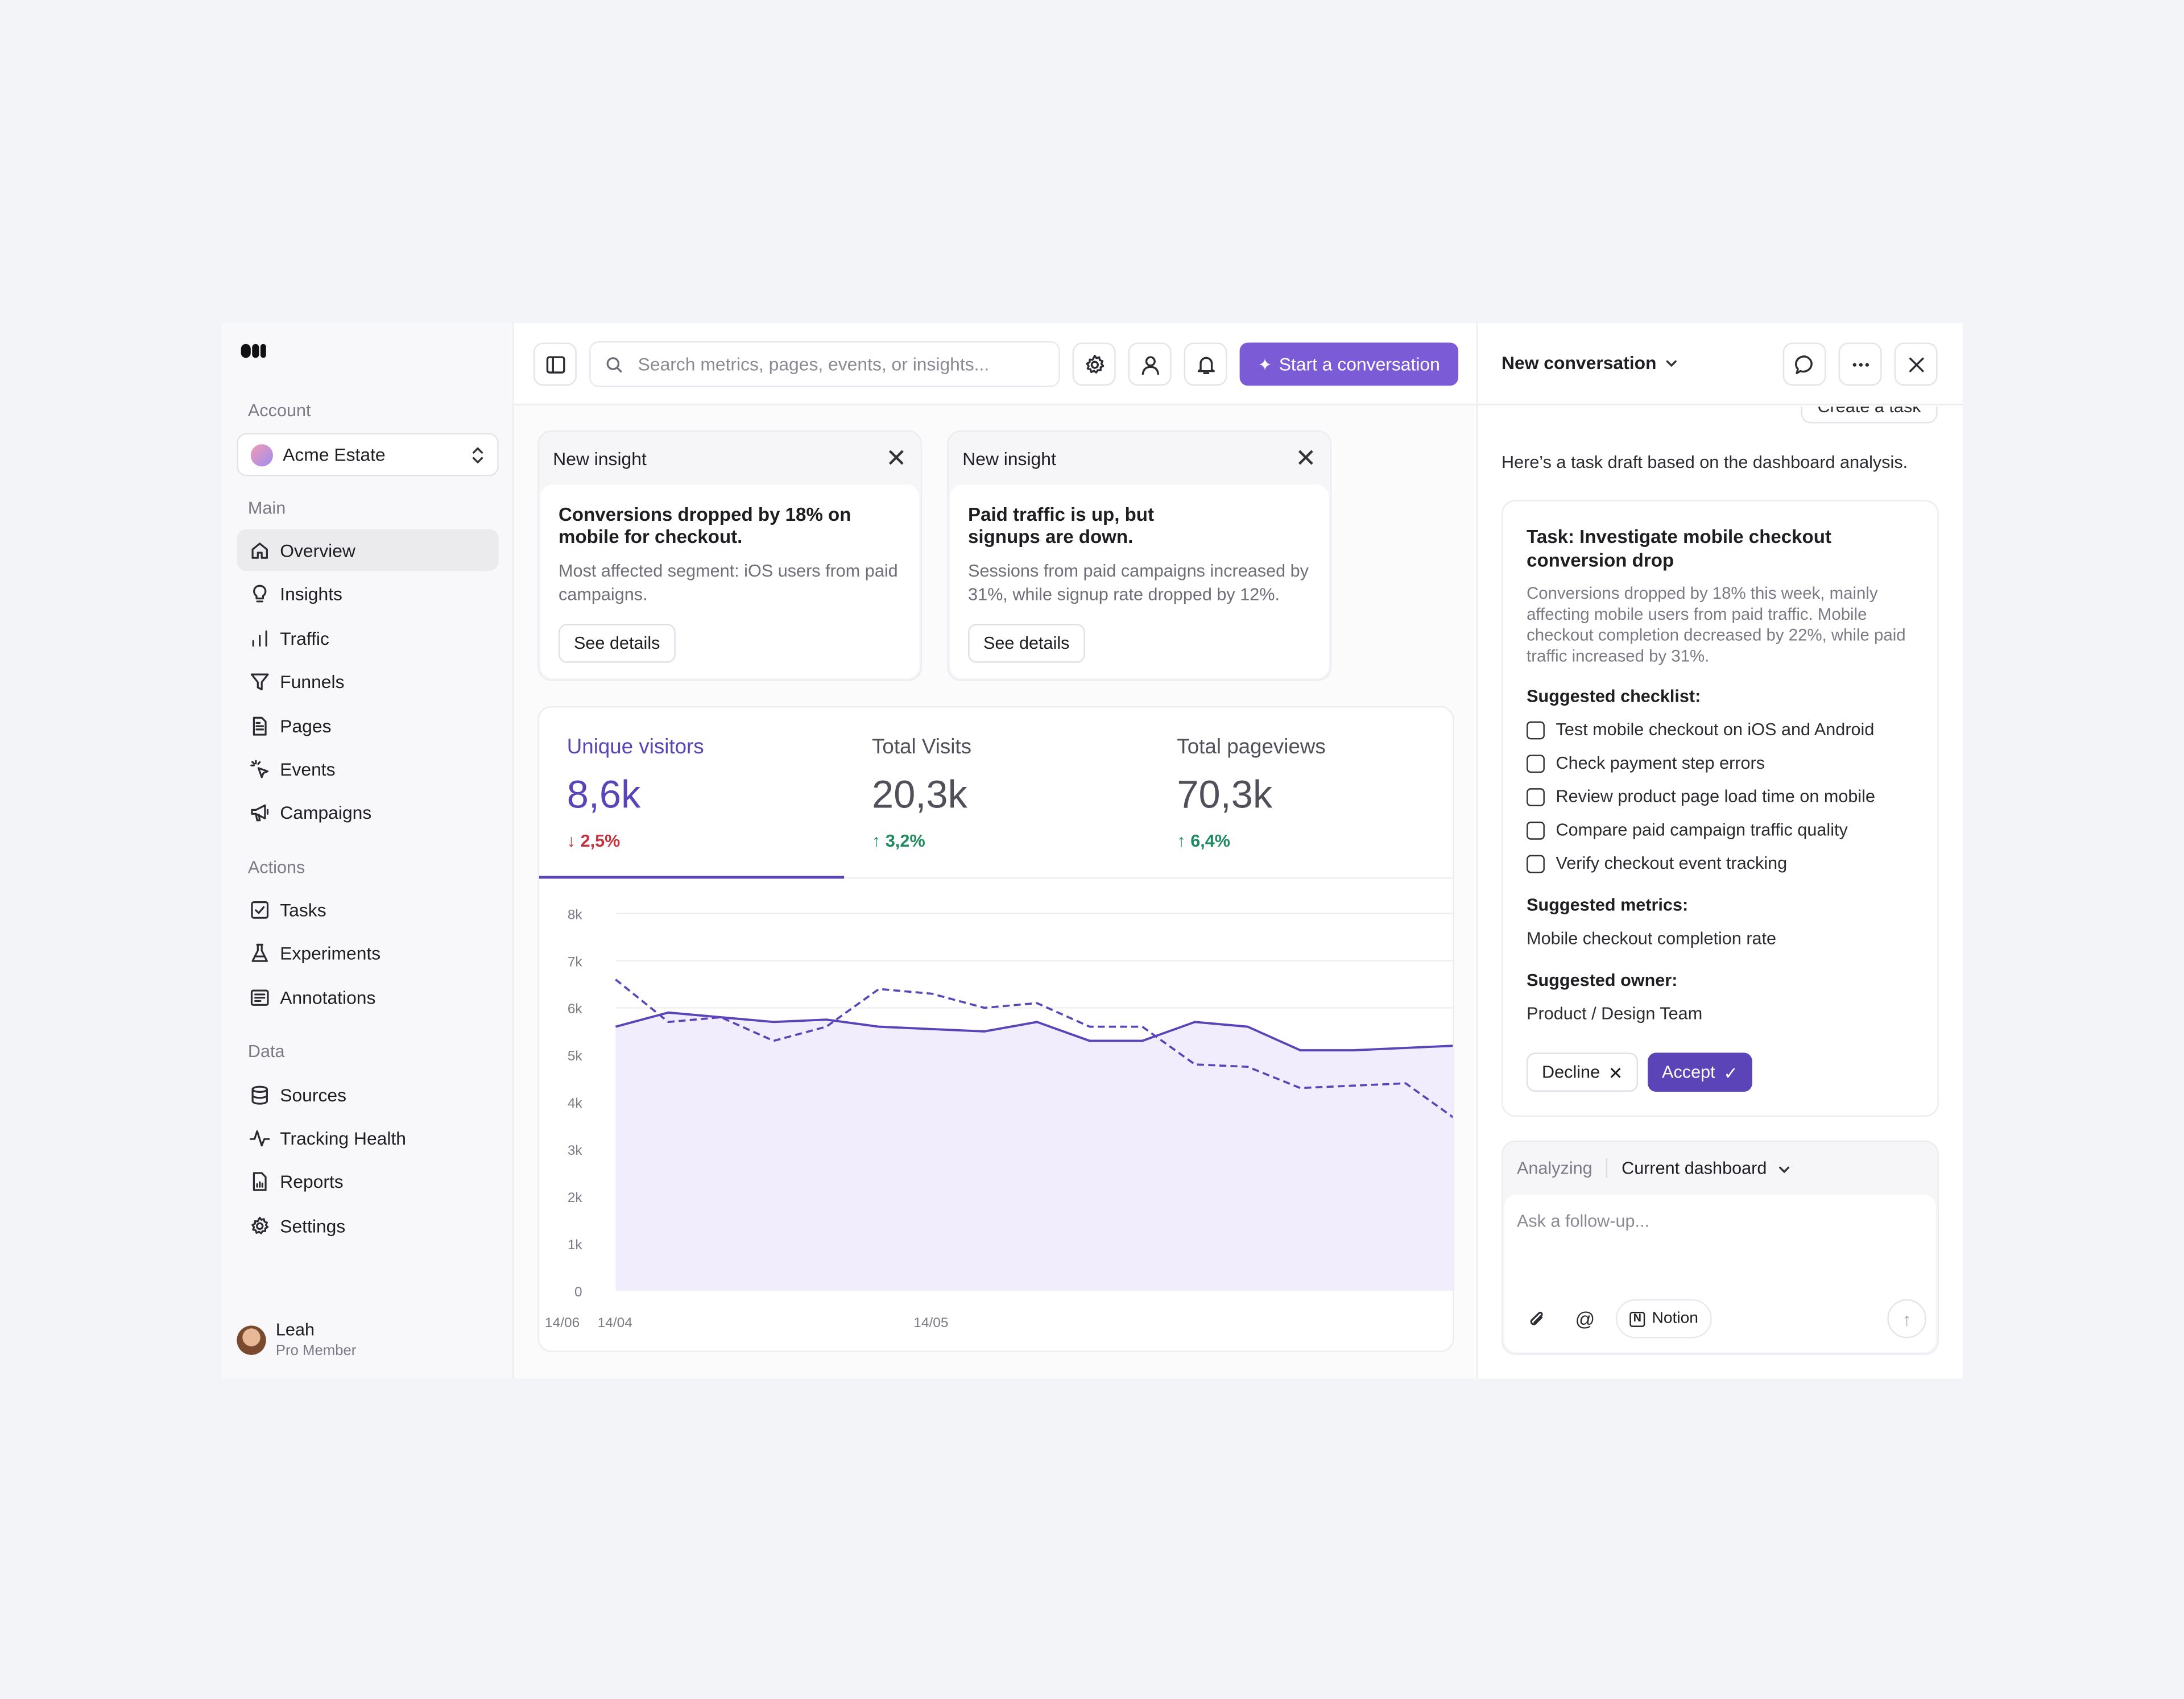  What do you see at coordinates (1359, 364) in the screenshot?
I see `start-conversation-label: Start a conversation` at bounding box center [1359, 364].